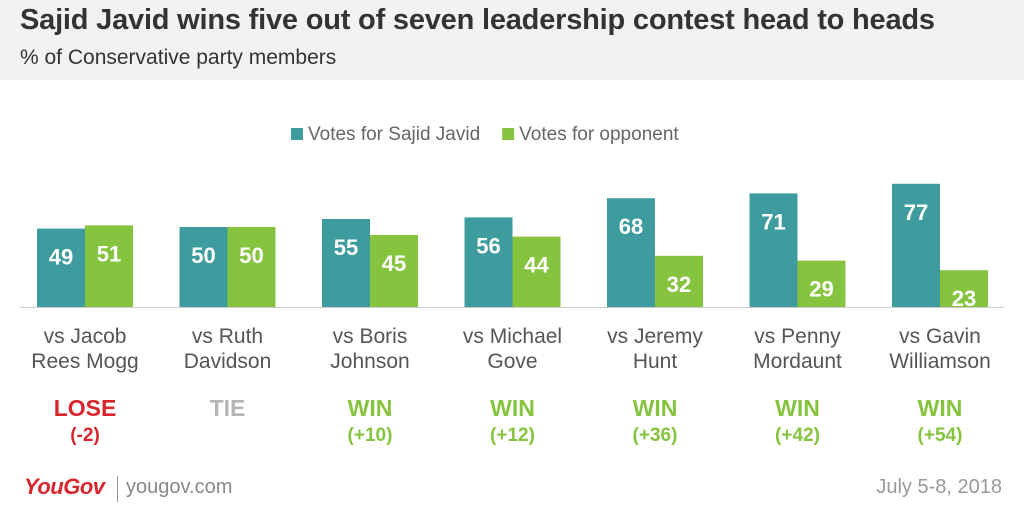 The image size is (1024, 512). What do you see at coordinates (109, 253) in the screenshot?
I see `data-label-2-1: 51` at bounding box center [109, 253].